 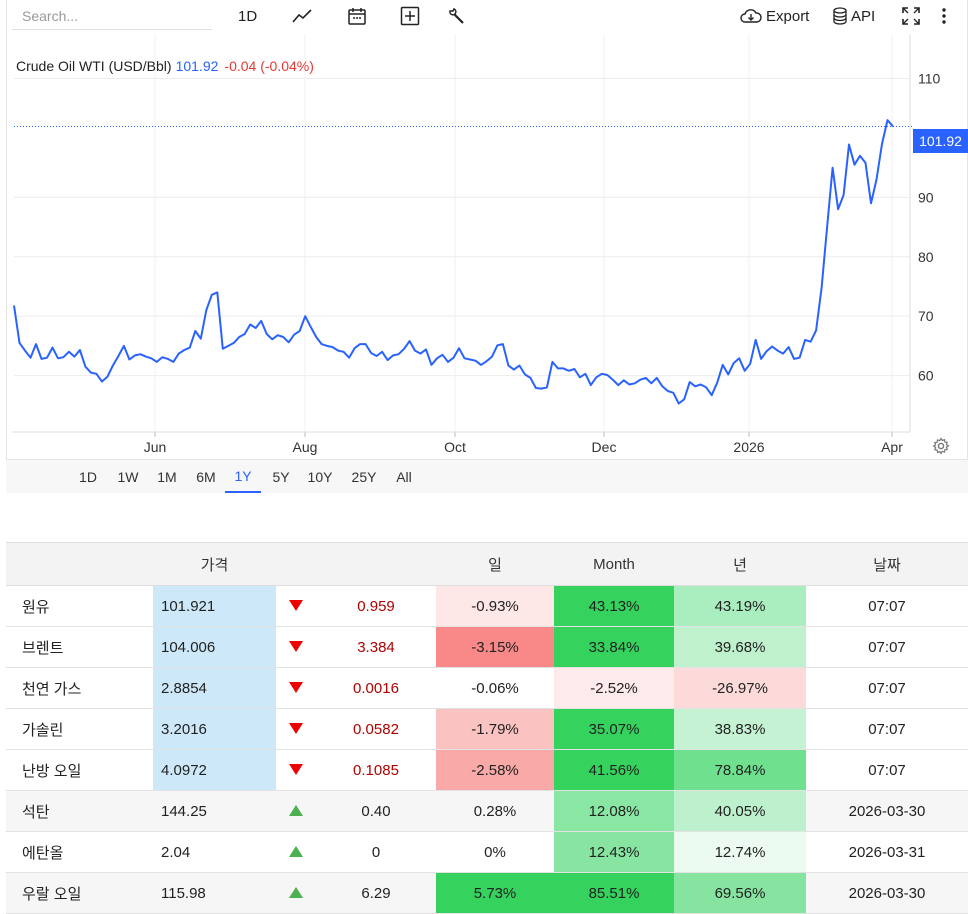 I want to click on row-day-change: 5.73%, so click(x=495, y=893).